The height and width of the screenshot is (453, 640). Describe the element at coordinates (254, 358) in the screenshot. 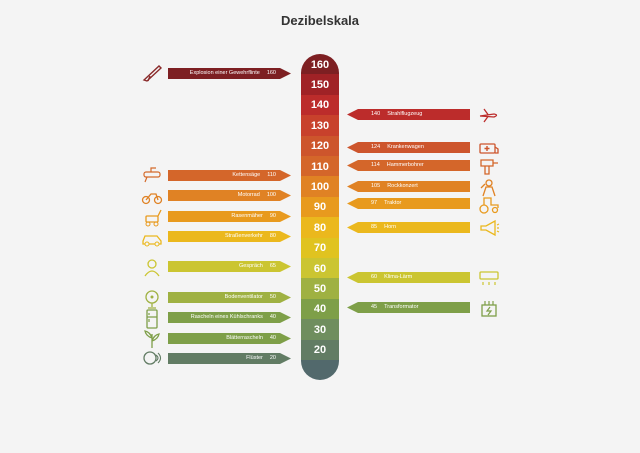

I see `source-name: Flüster` at that location.